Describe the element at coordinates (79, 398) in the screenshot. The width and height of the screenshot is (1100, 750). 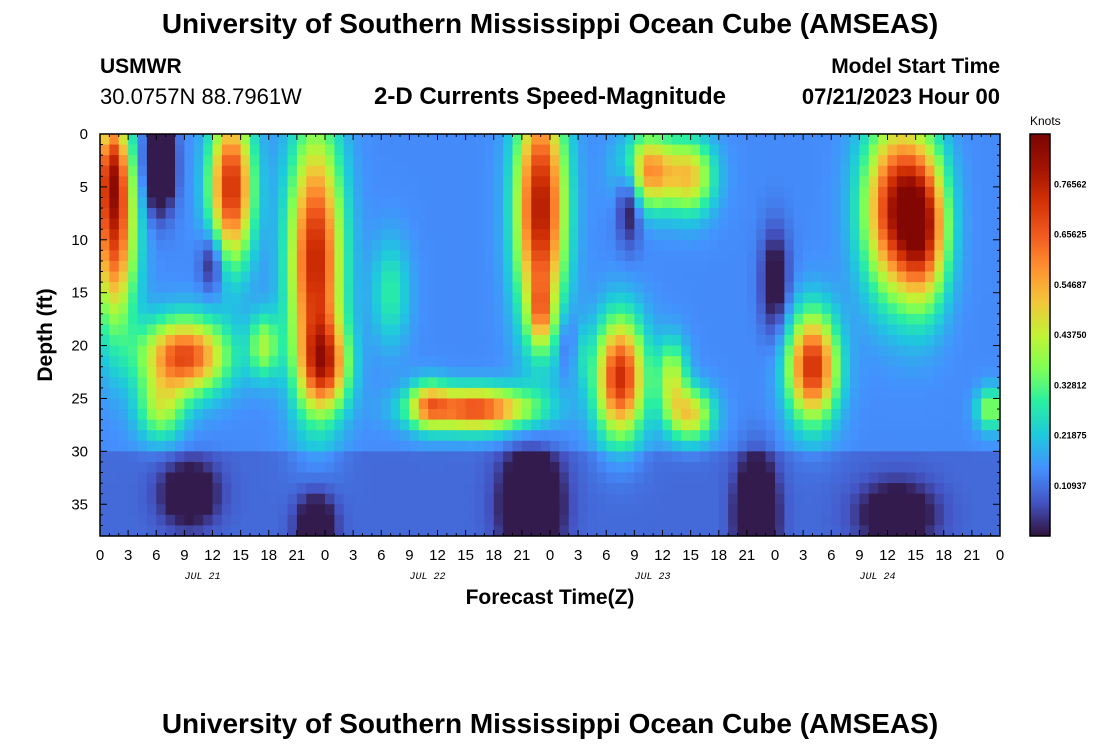
I see `y-tick-label: 25` at that location.